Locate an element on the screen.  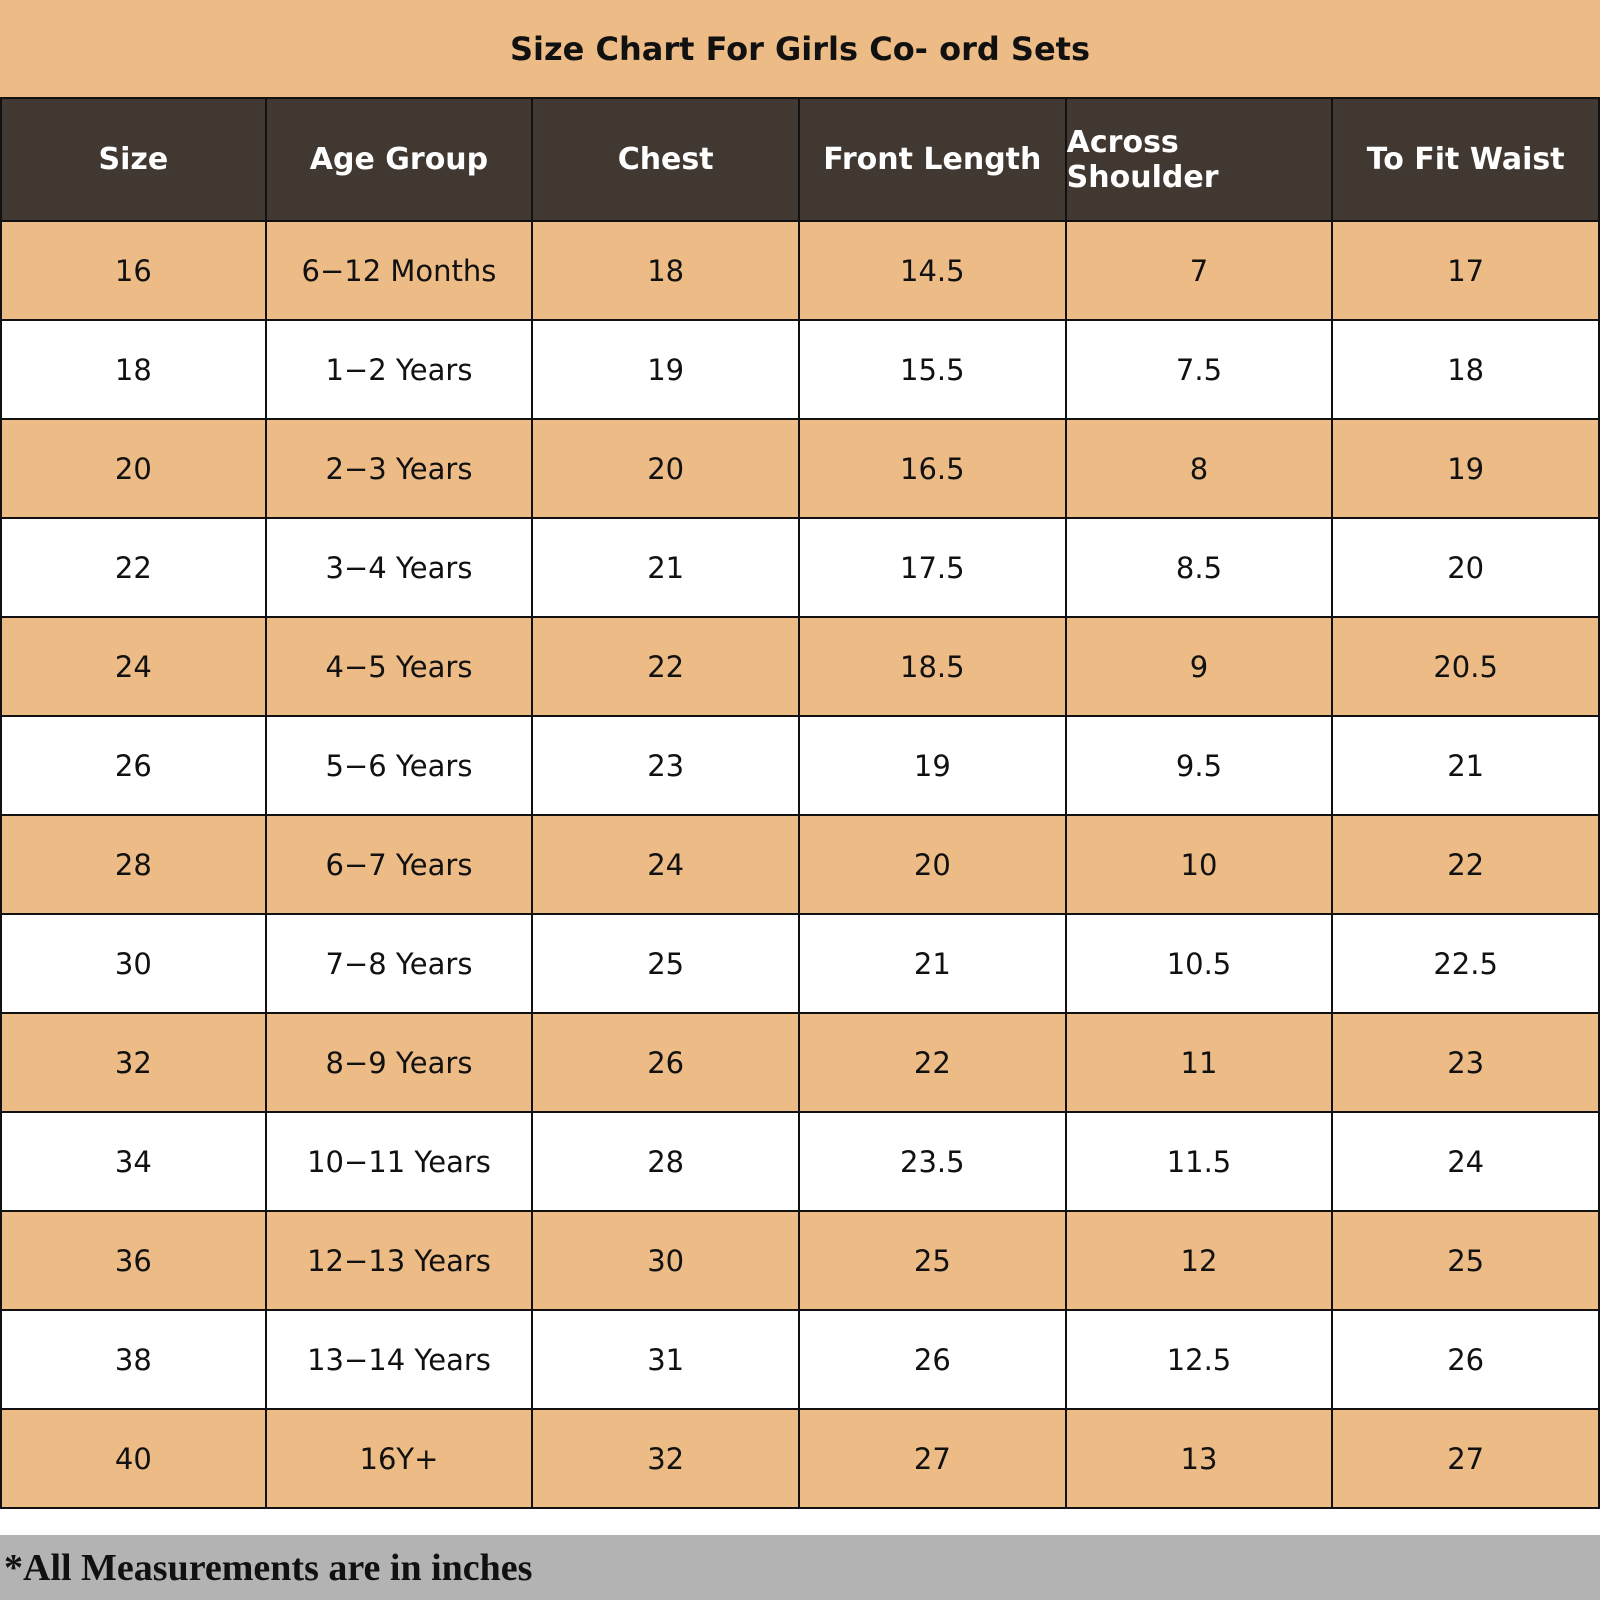
table-cell: 10−11 Years is located at coordinates (400, 1162).